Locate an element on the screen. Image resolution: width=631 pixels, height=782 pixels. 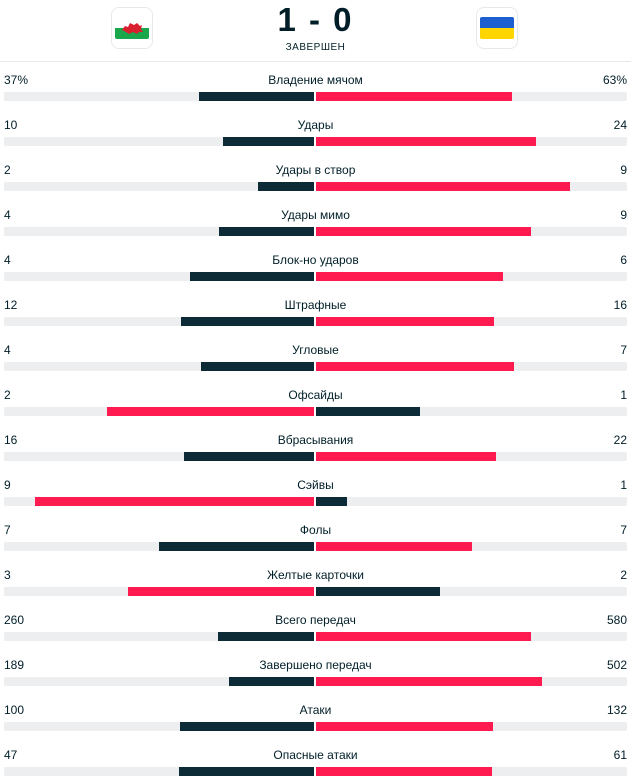
home-team-flag is located at coordinates (132, 28).